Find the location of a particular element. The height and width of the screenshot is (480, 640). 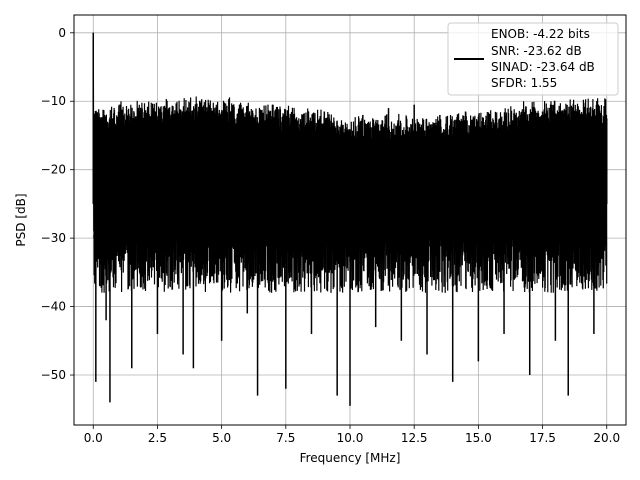

y-tick-label: −10 is located at coordinates (53, 101).